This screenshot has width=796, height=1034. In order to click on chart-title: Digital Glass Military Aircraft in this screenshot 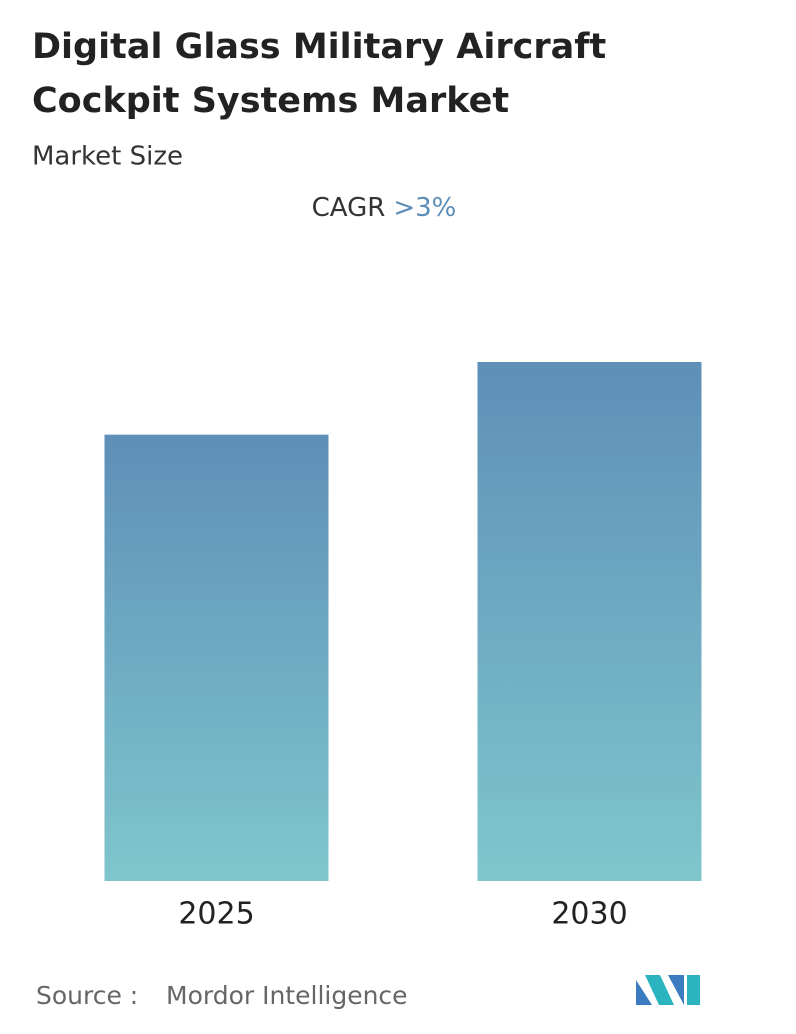, I will do `click(319, 47)`.